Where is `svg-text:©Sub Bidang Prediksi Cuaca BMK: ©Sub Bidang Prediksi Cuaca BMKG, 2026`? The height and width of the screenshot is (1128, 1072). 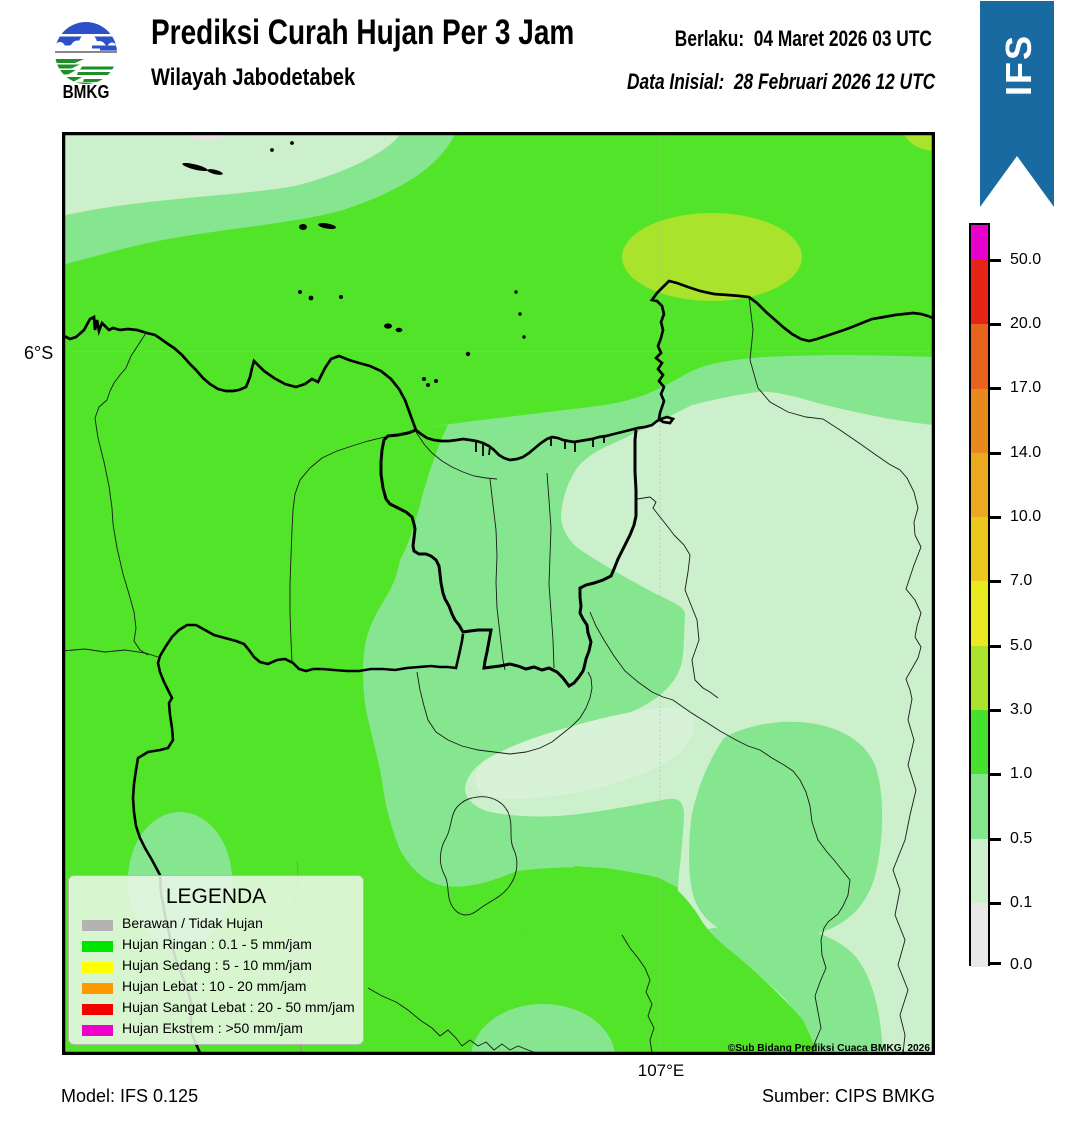
svg-text:©Sub Bidang Prediksi Cuaca BMK: ©Sub Bidang Prediksi Cuaca BMKG, 2026 is located at coordinates (829, 1048).